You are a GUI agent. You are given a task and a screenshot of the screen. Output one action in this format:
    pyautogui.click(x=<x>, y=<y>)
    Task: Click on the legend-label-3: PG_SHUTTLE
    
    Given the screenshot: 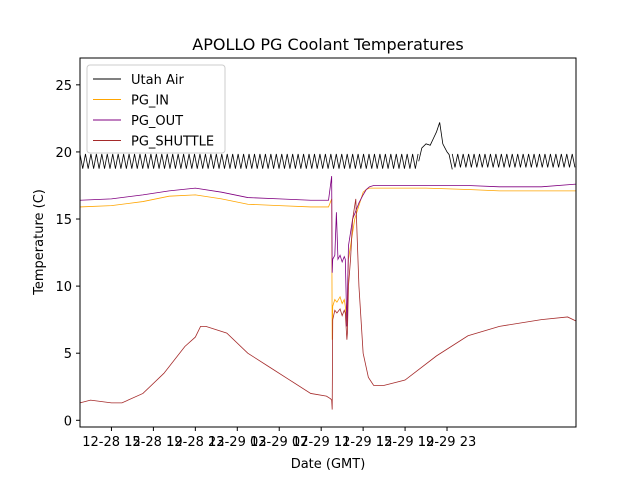 What is the action you would take?
    pyautogui.click(x=172, y=142)
    